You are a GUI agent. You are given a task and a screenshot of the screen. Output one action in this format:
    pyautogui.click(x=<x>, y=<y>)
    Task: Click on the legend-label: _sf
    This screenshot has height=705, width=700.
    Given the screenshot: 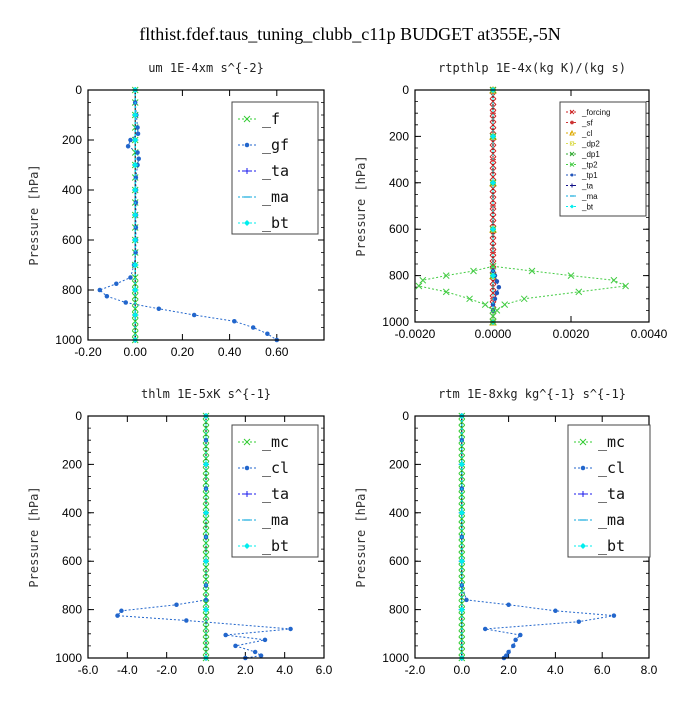 What is the action you would take?
    pyautogui.click(x=587, y=123)
    